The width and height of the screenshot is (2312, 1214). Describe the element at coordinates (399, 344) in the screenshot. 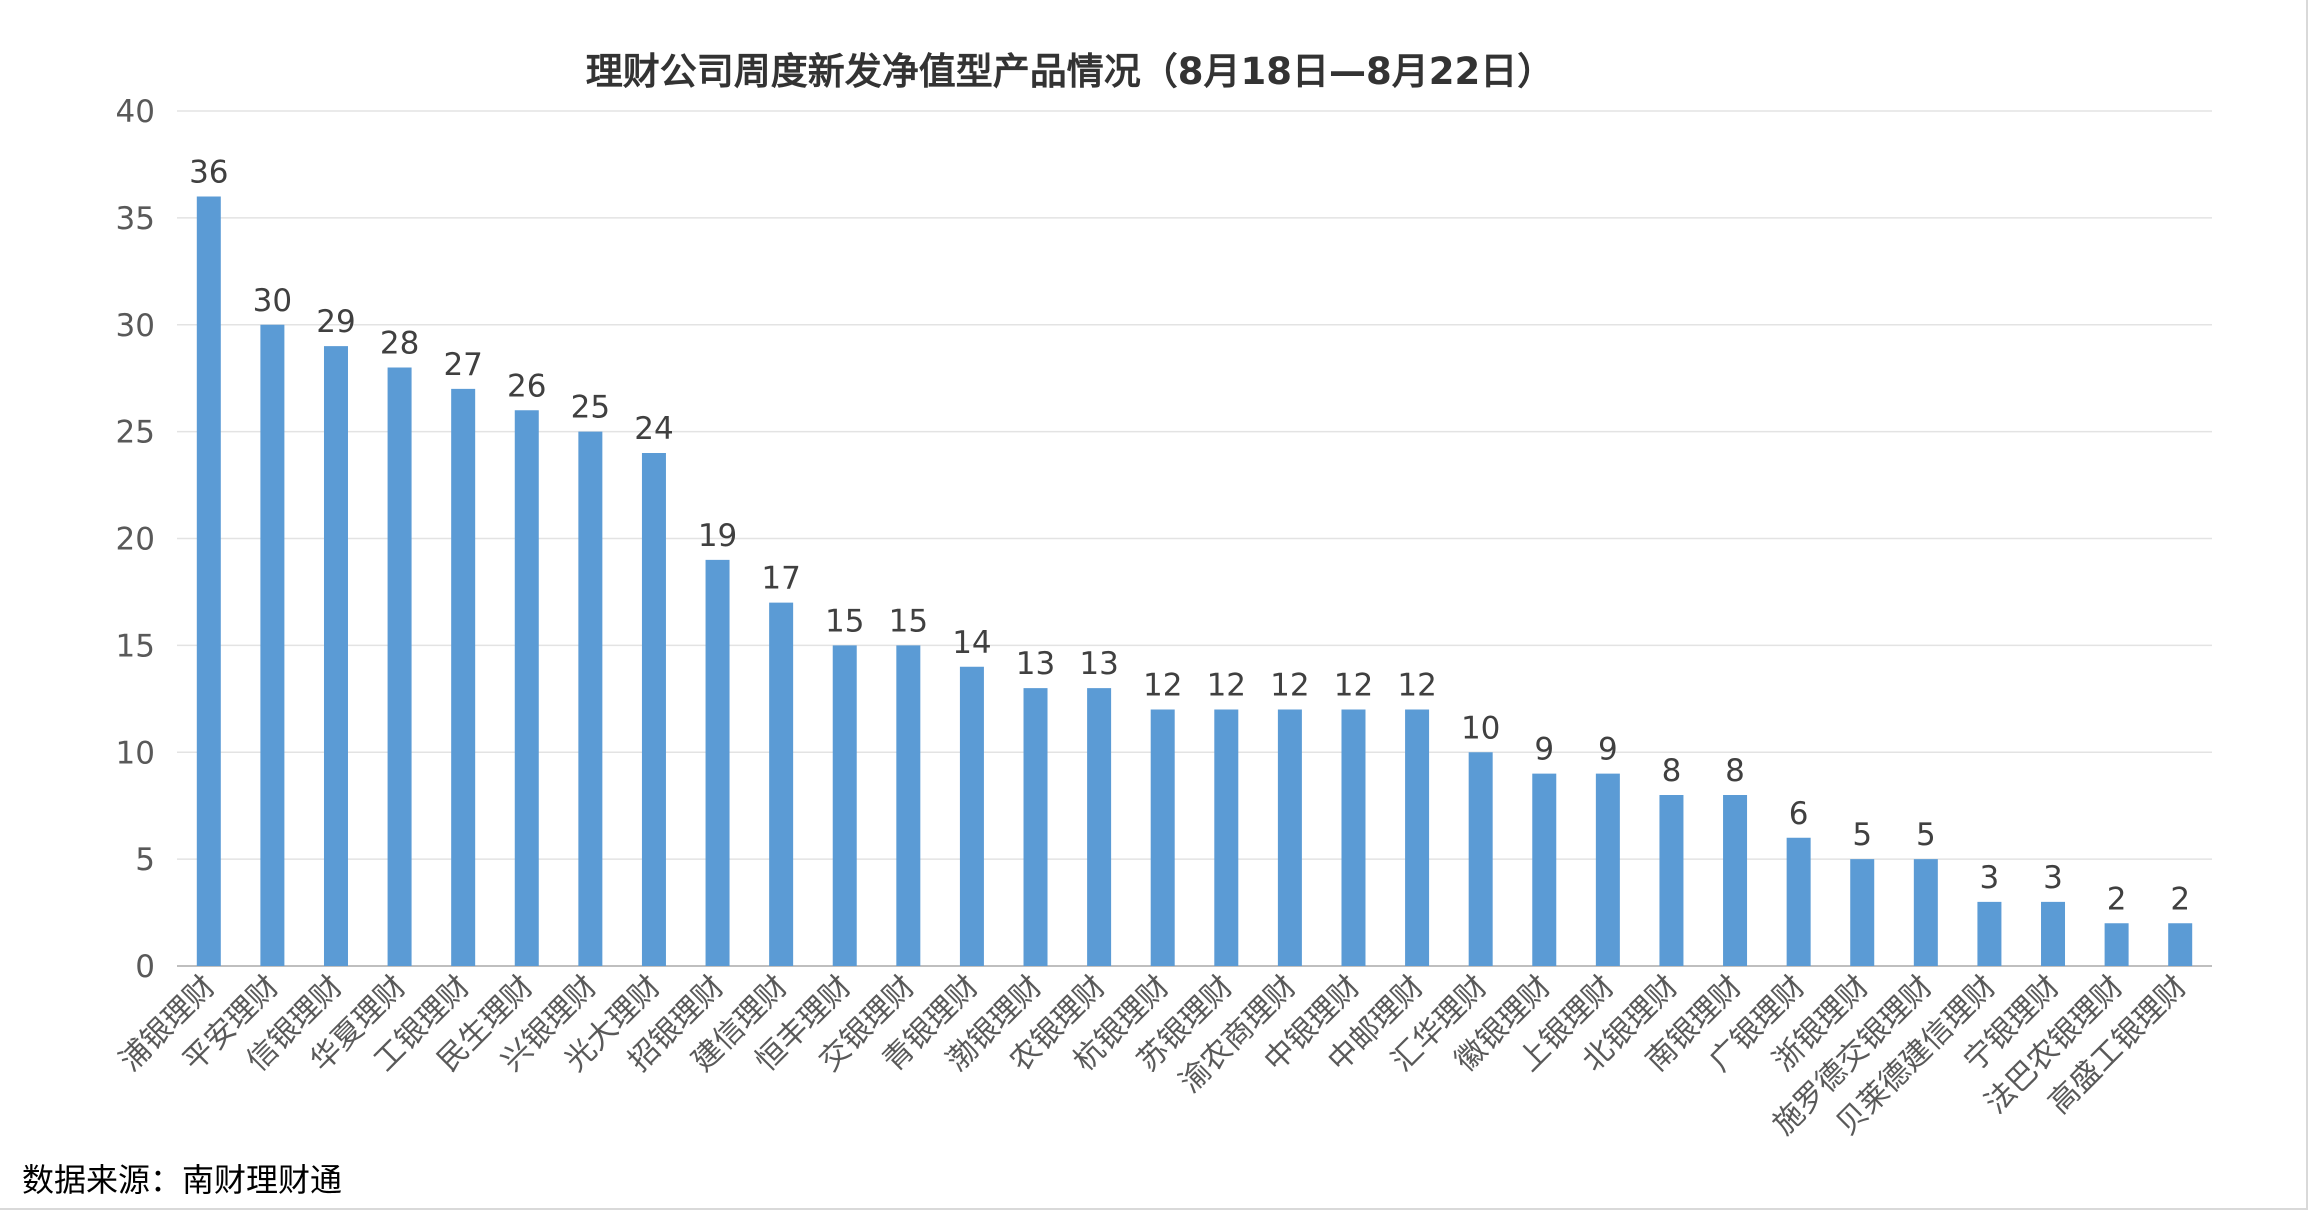

I see `data-label: 28` at that location.